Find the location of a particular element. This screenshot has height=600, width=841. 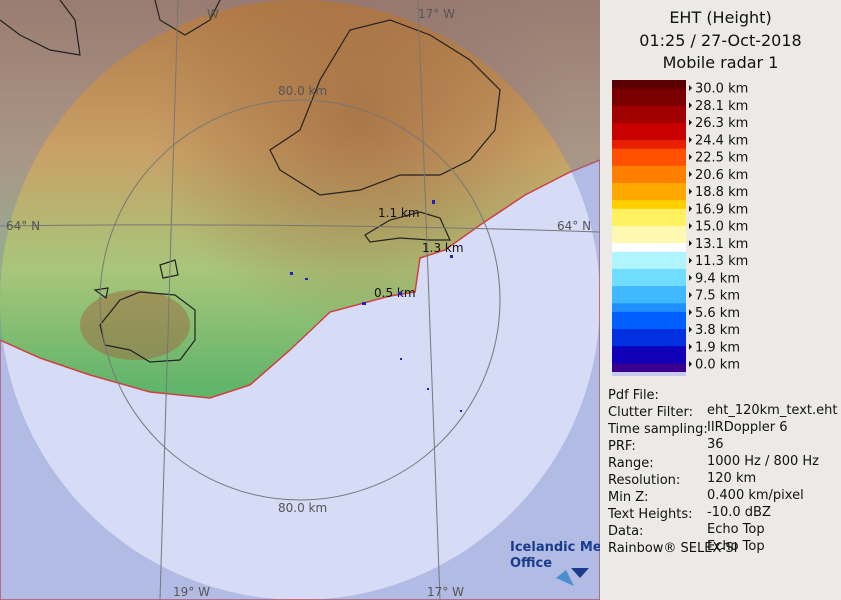

legend-label: 20.6 km is located at coordinates (721, 175).